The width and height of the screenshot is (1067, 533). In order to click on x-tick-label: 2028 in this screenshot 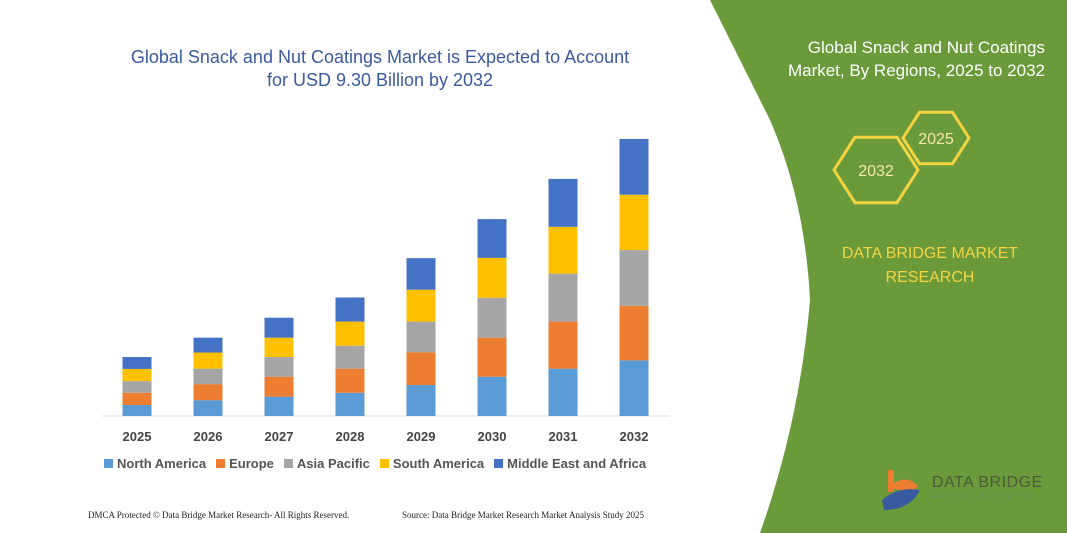, I will do `click(350, 436)`.